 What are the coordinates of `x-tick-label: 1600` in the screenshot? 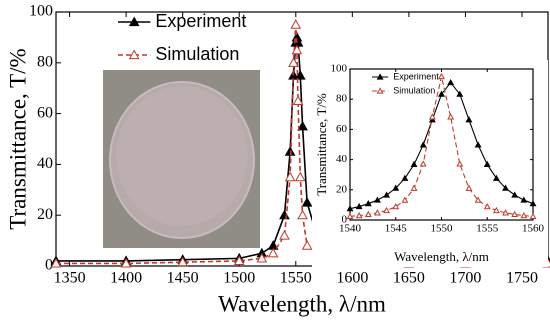 It's located at (352, 277).